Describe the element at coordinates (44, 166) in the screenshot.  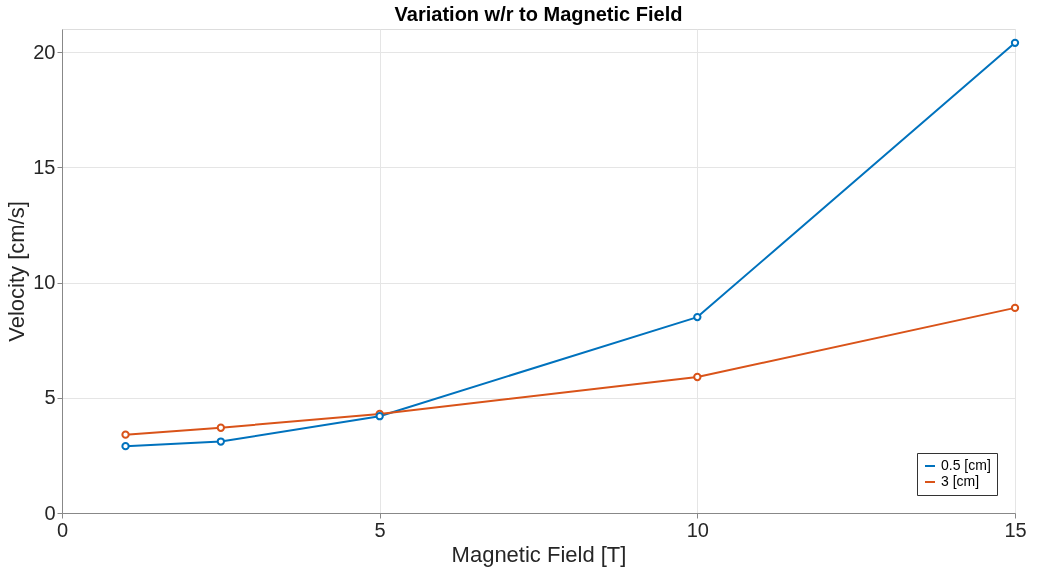
I see `y-tick-label: 15` at that location.